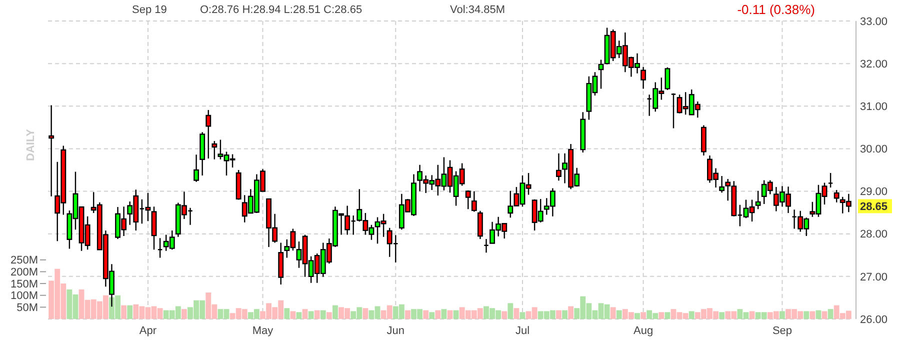 Image resolution: width=898 pixels, height=340 pixels. What do you see at coordinates (395, 331) in the screenshot?
I see `x-tick-label: Jun` at bounding box center [395, 331].